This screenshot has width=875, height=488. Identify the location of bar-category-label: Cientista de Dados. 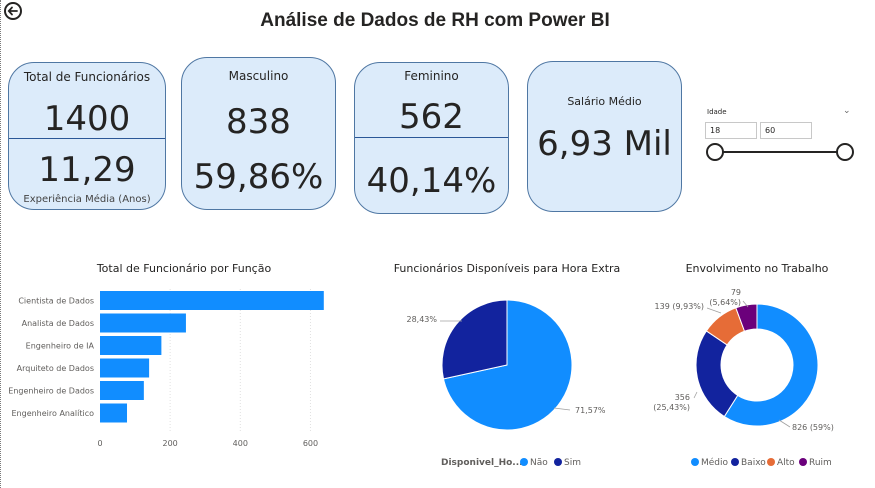
(56, 301).